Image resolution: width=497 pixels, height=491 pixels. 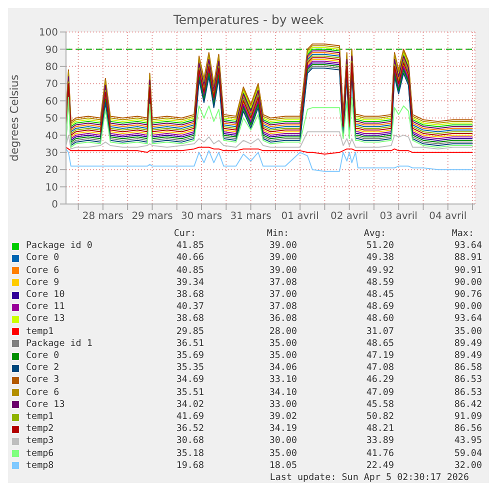 What do you see at coordinates (349, 216) in the screenshot?
I see `x-tick-label: 02 avril` at bounding box center [349, 216].